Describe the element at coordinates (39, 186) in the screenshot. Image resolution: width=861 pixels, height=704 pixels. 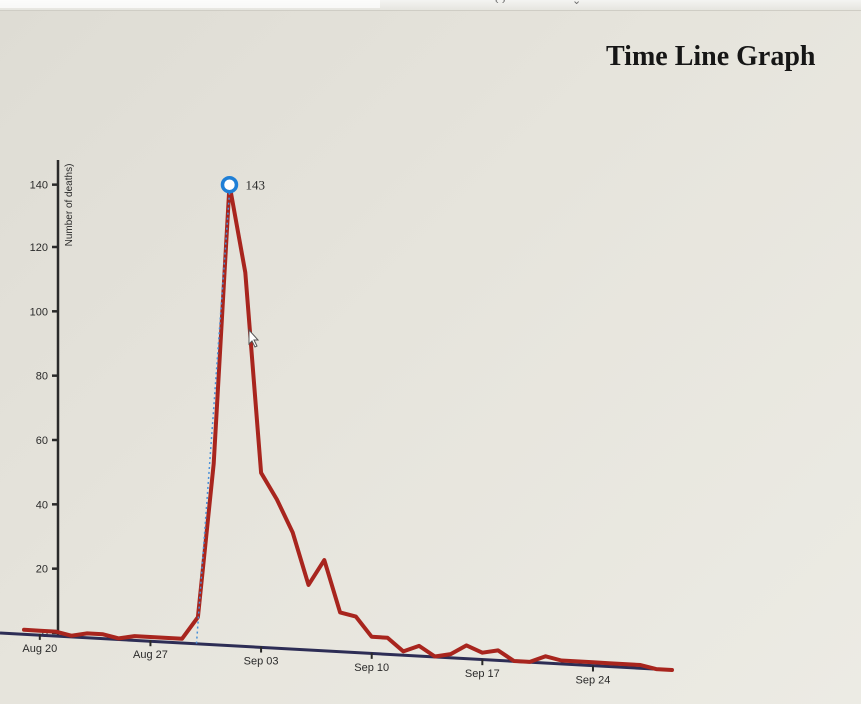
I see `y-tick-label: 140` at that location.